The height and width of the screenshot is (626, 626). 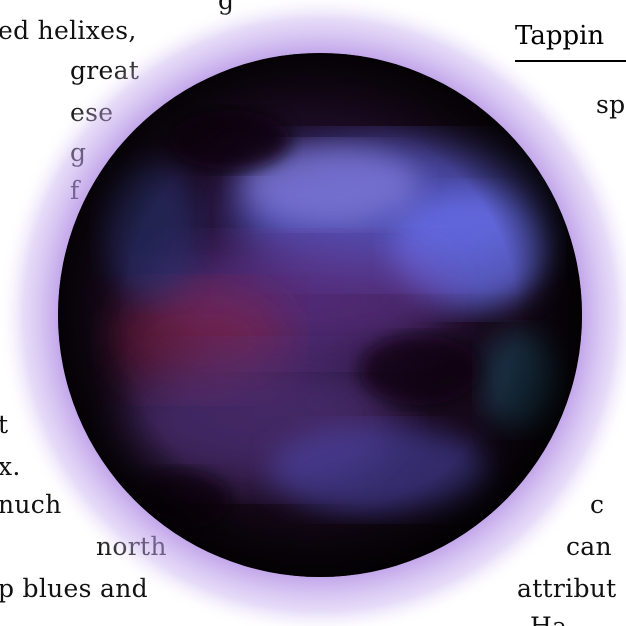 What do you see at coordinates (560, 36) in the screenshot?
I see `section-heading: Tappin` at bounding box center [560, 36].